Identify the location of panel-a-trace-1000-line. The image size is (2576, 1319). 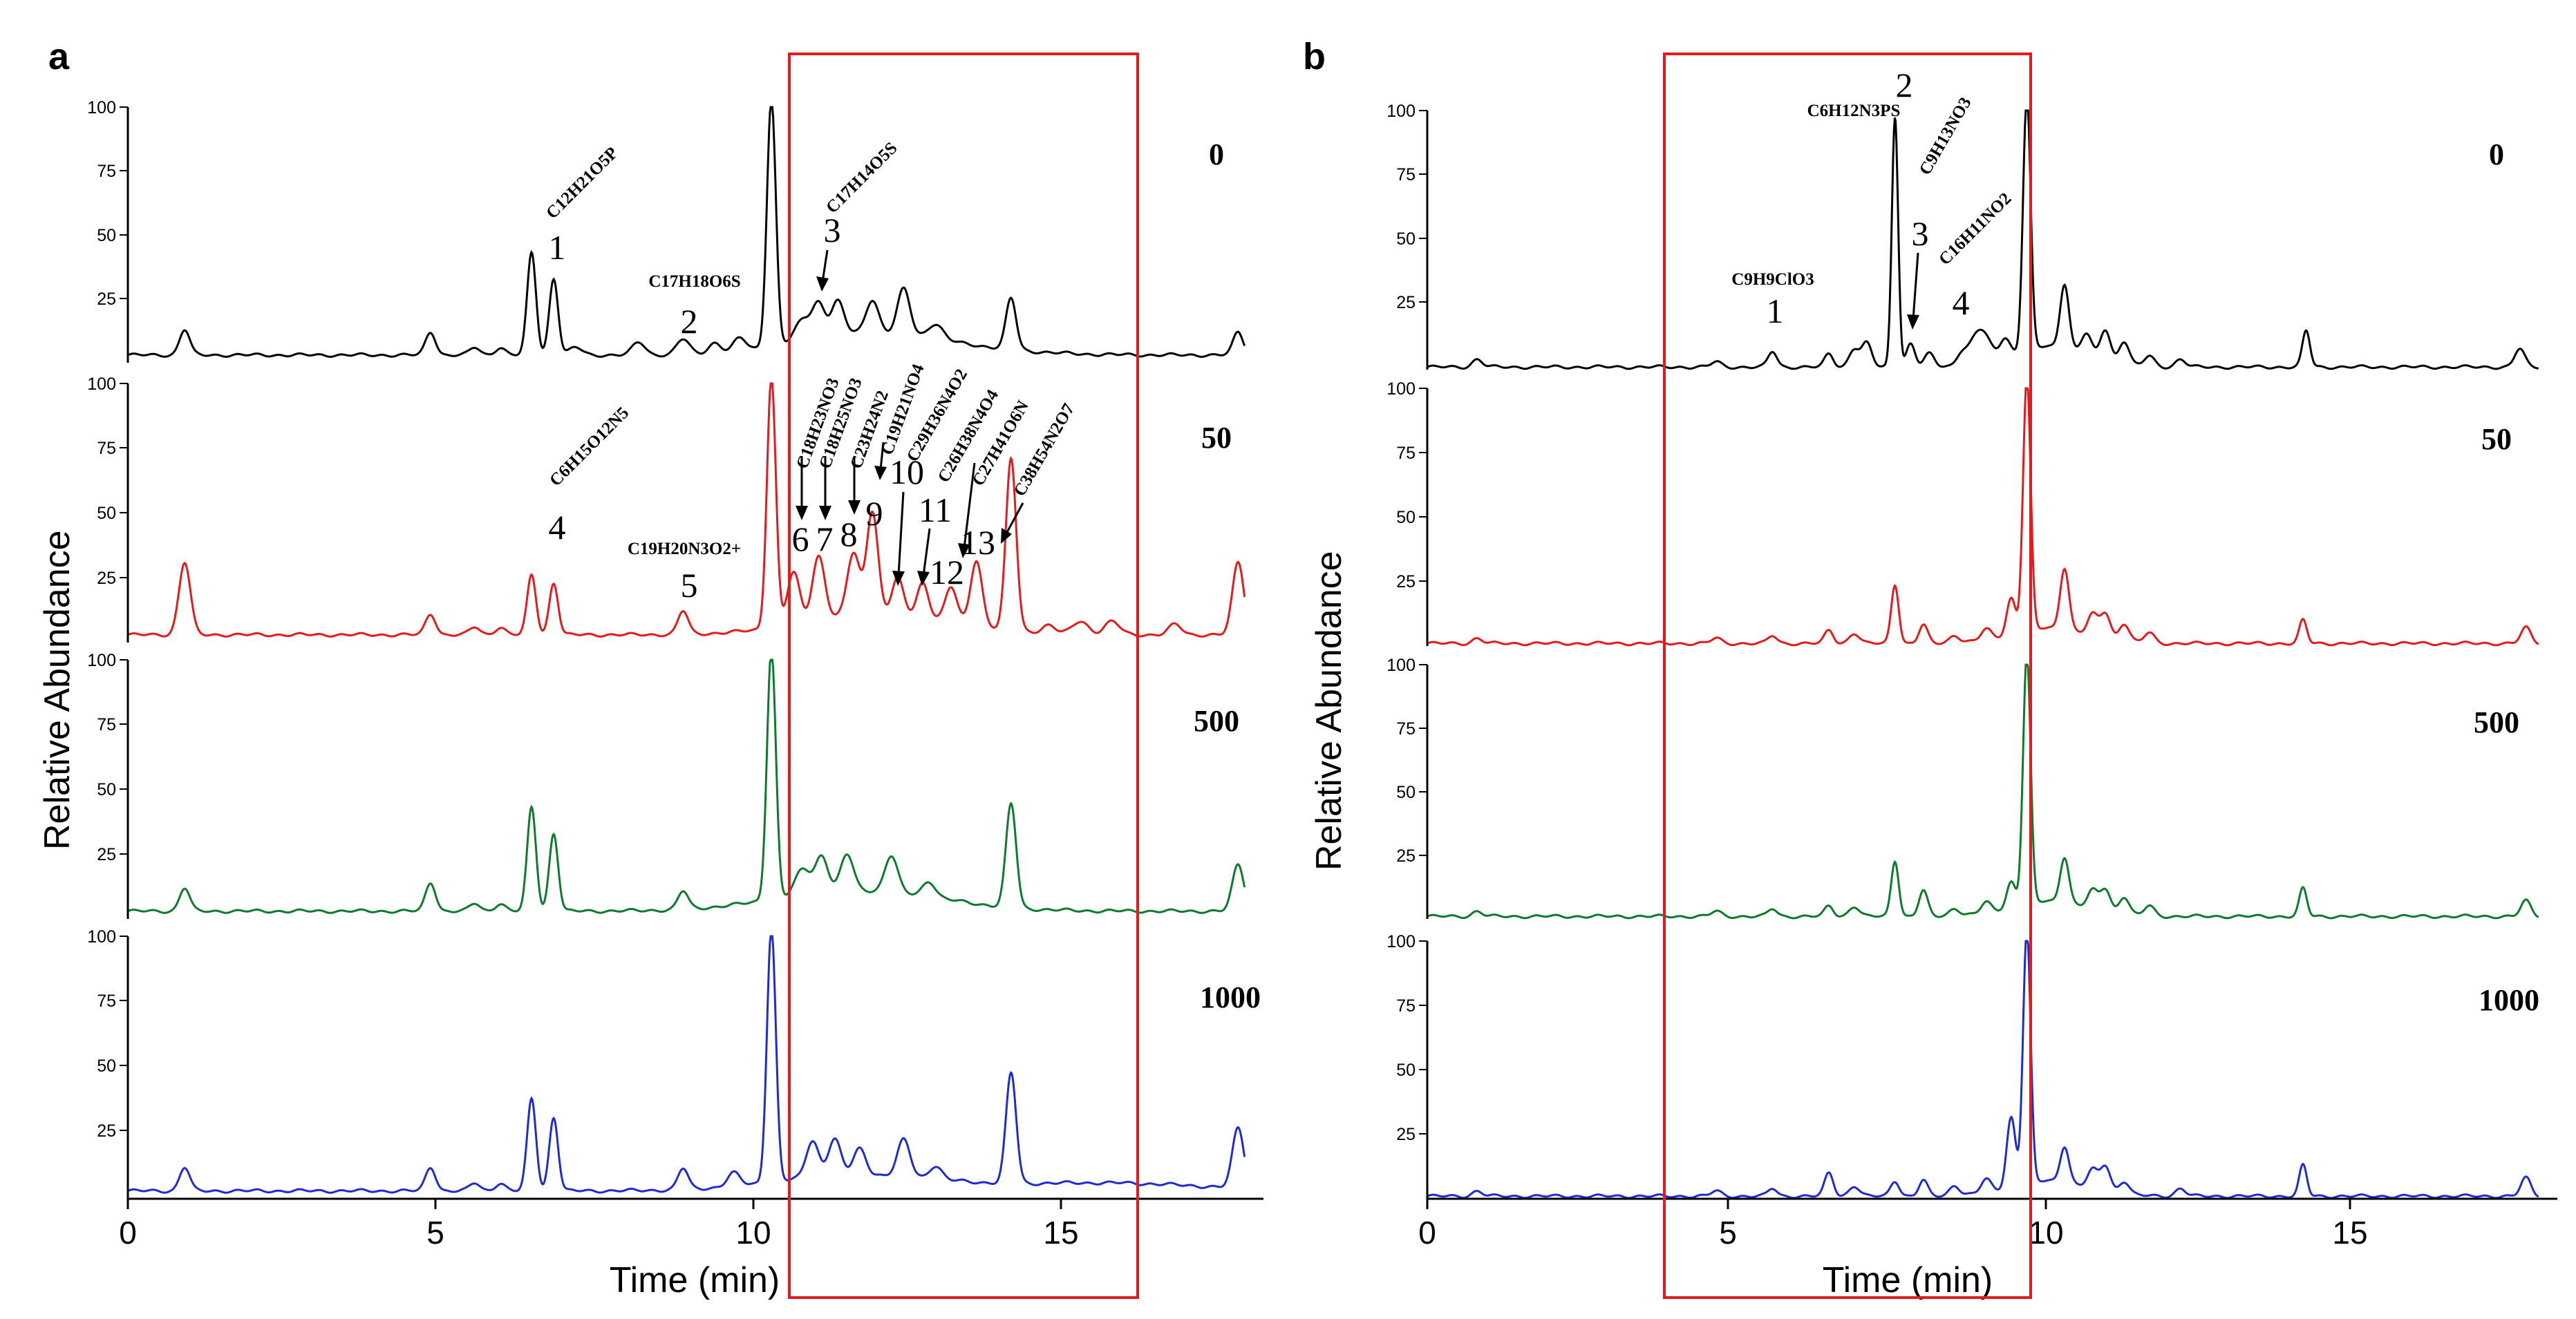
(686, 1064).